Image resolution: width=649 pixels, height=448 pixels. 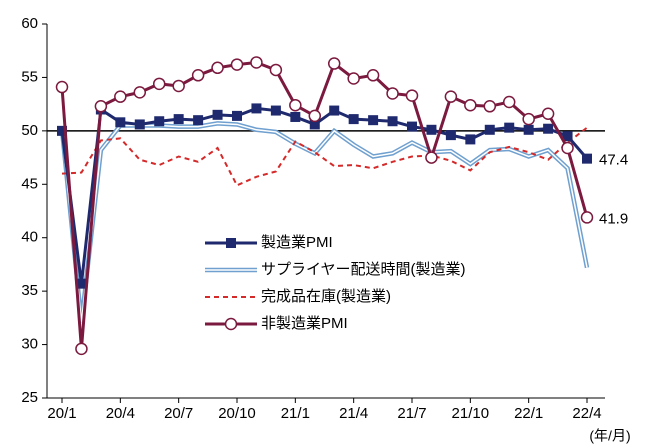 I want to click on x-tick-label: 20/1, so click(x=61, y=413).